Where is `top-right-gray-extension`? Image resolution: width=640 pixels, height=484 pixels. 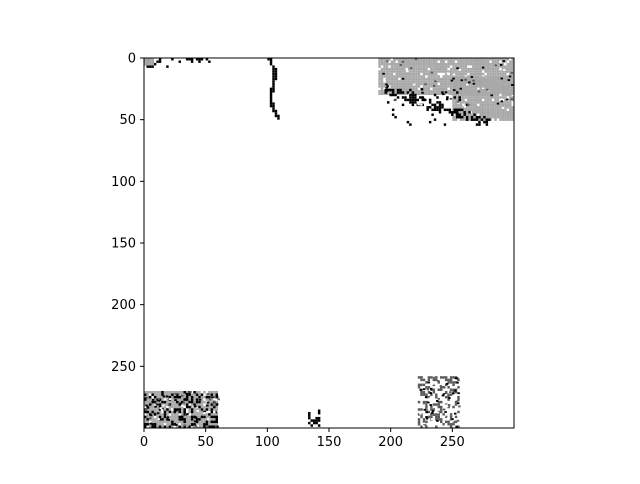
top-right-gray-extension is located at coordinates (483, 98).